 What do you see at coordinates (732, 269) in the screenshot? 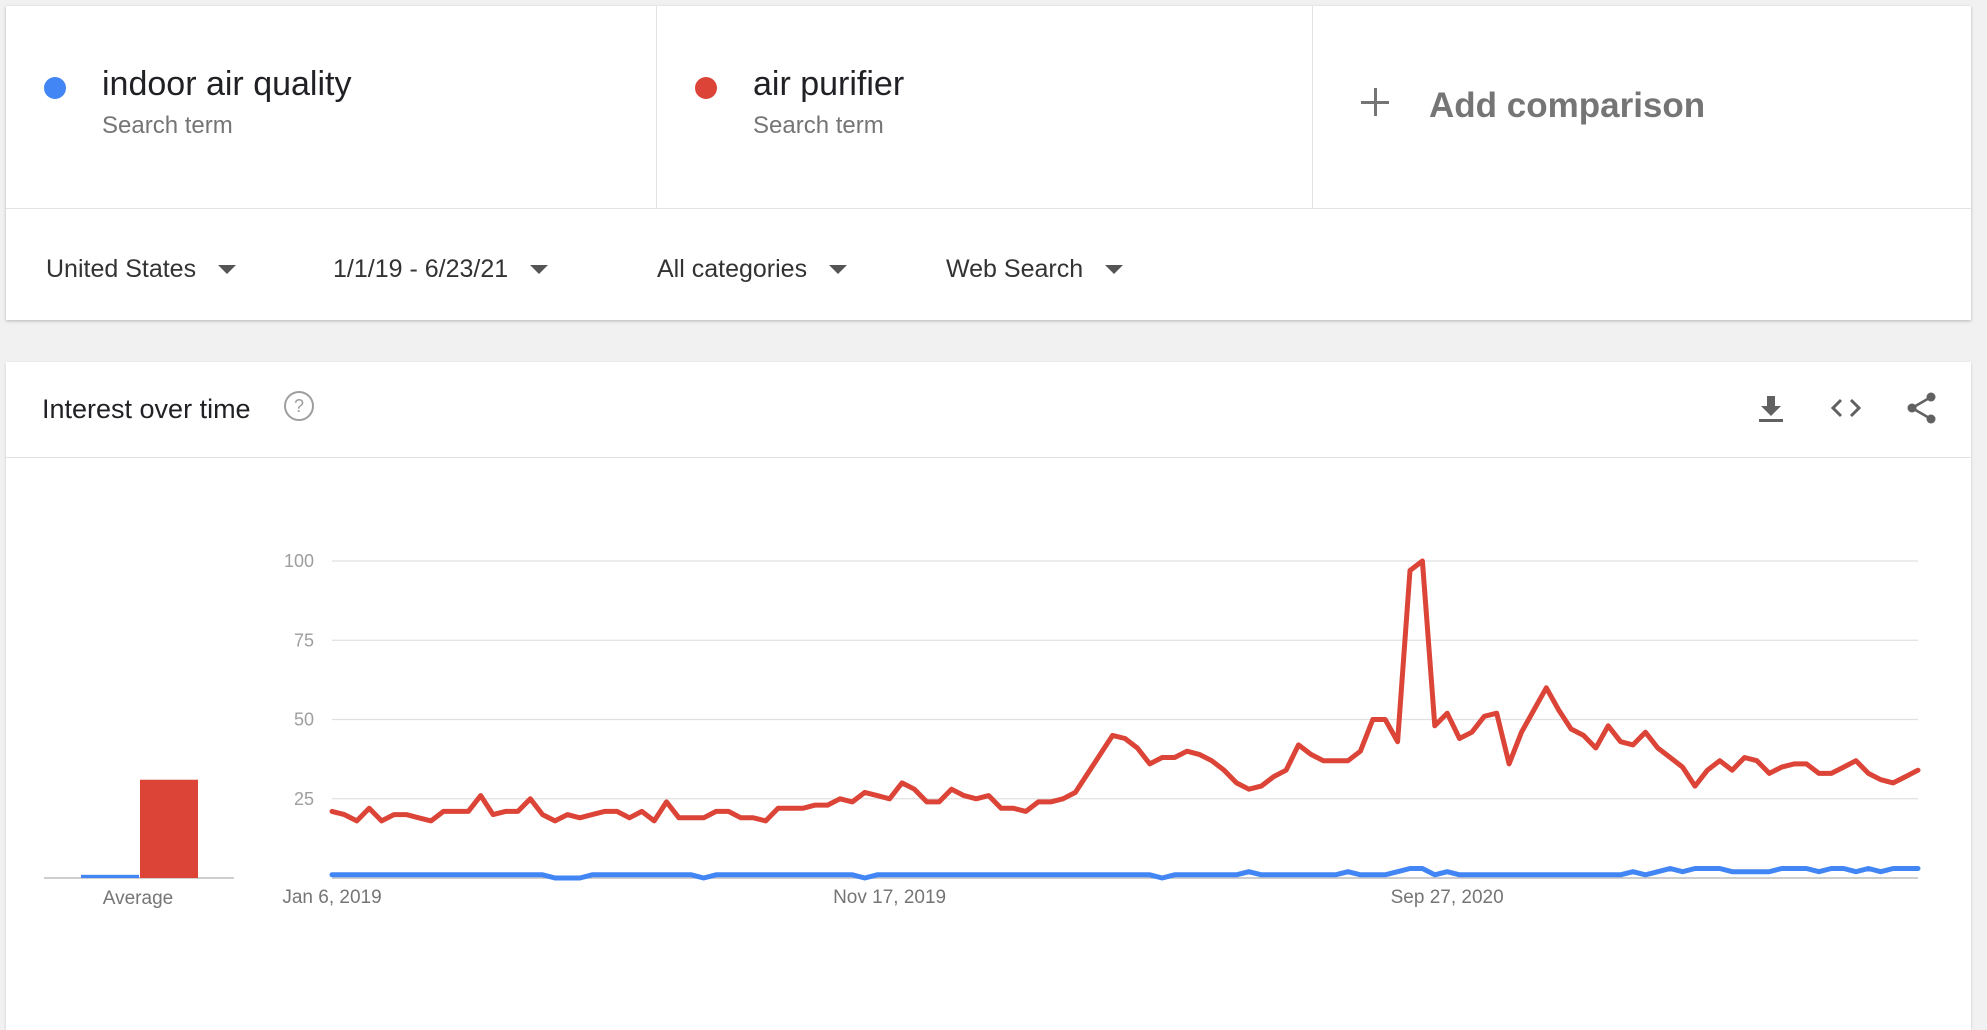
I see `category-value: All categories` at bounding box center [732, 269].